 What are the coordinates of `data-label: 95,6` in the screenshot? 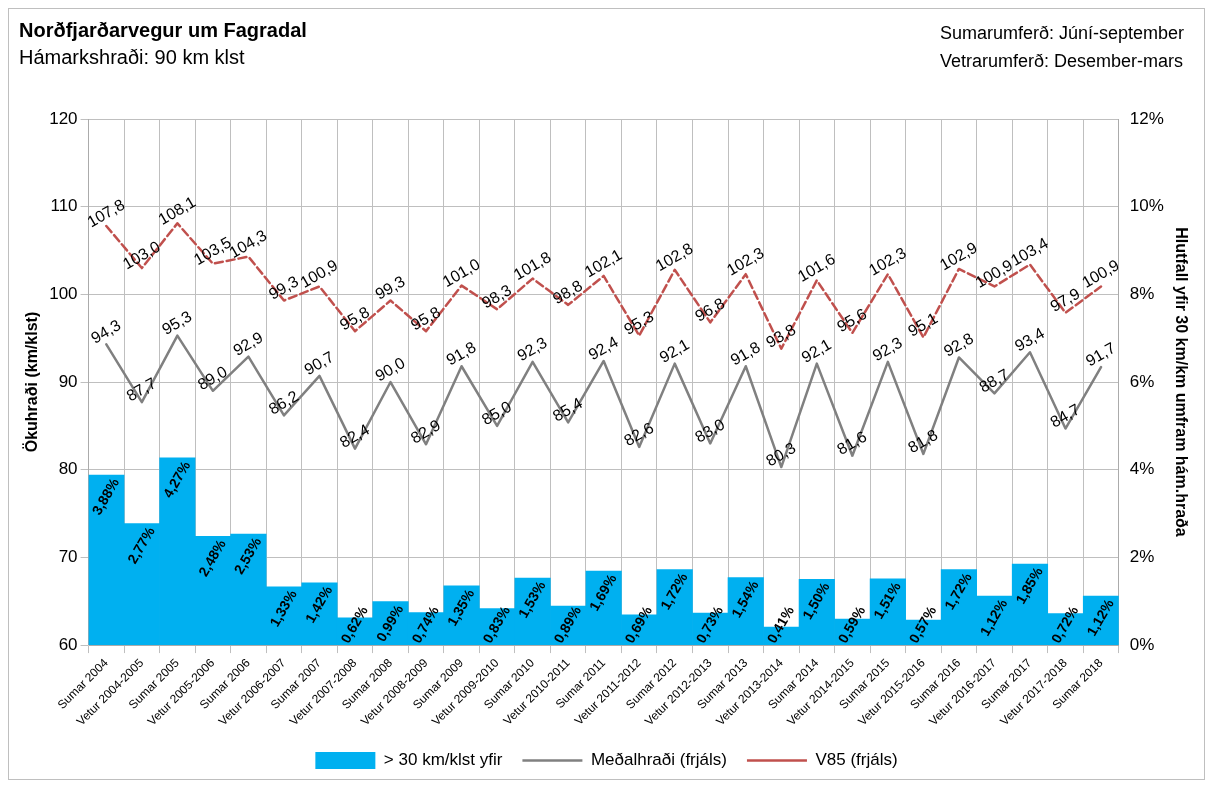 It's located at (852, 320).